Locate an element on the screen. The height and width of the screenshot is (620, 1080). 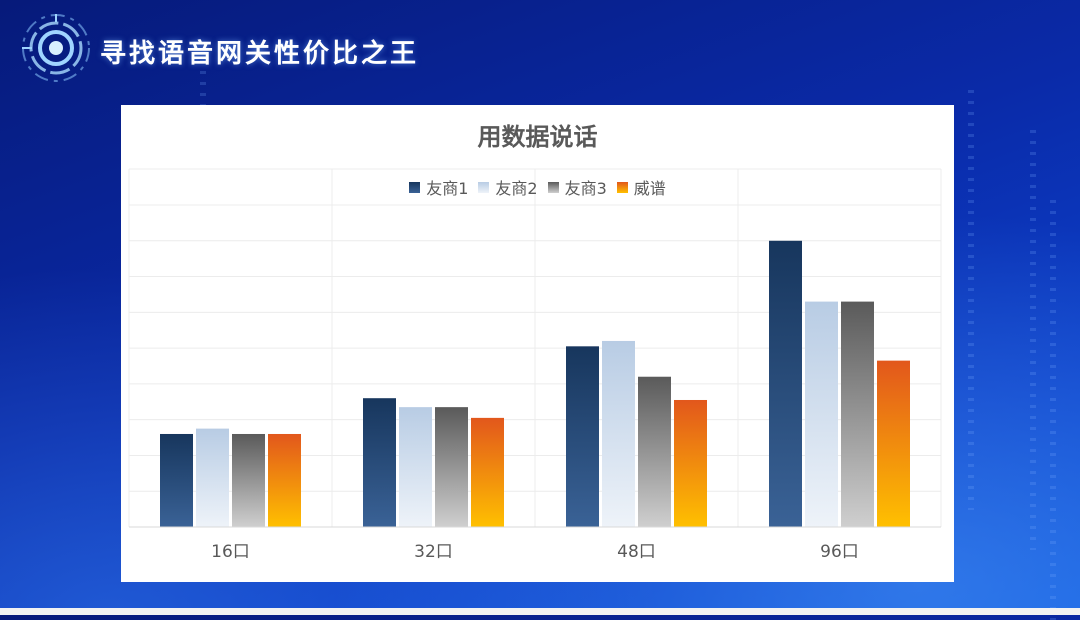
bar-友商3-96口 is located at coordinates (857, 414).